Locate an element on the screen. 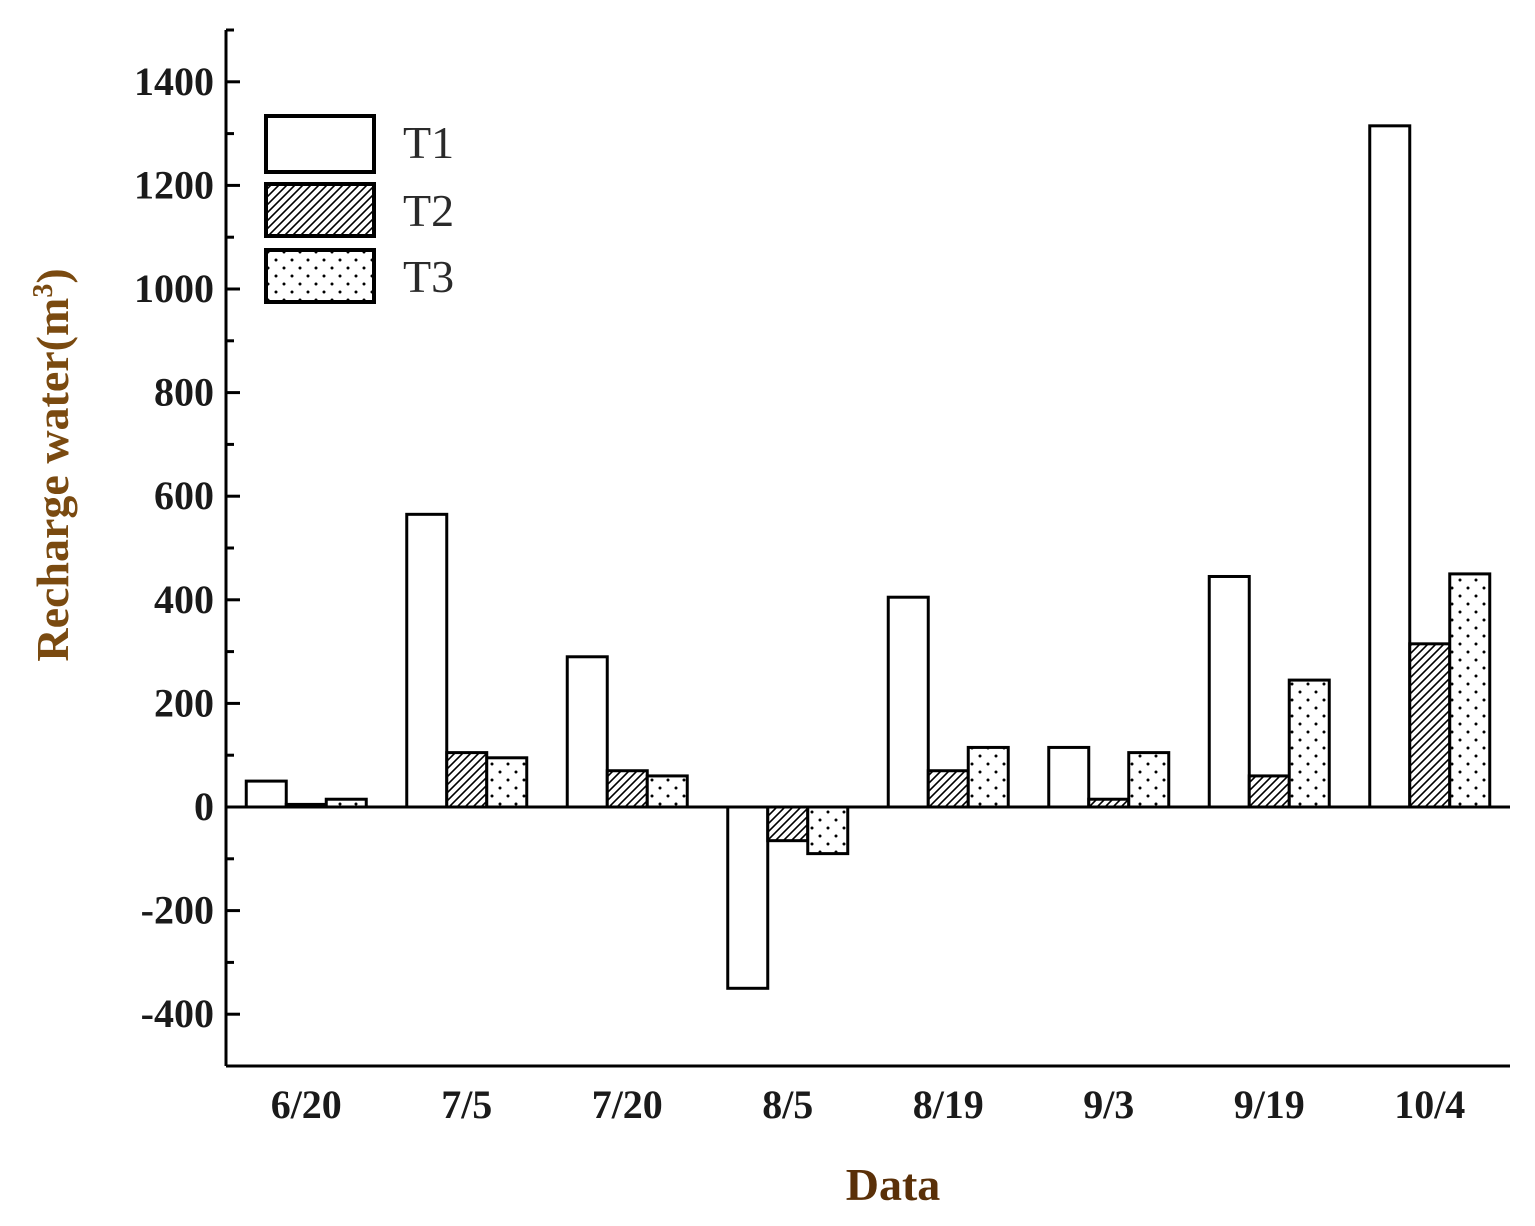 The height and width of the screenshot is (1226, 1535). x-axis-labels: 6/20 7/5 7/20 8/5 8/19 9/3 9/19 10/4 is located at coordinates (868, 1104).